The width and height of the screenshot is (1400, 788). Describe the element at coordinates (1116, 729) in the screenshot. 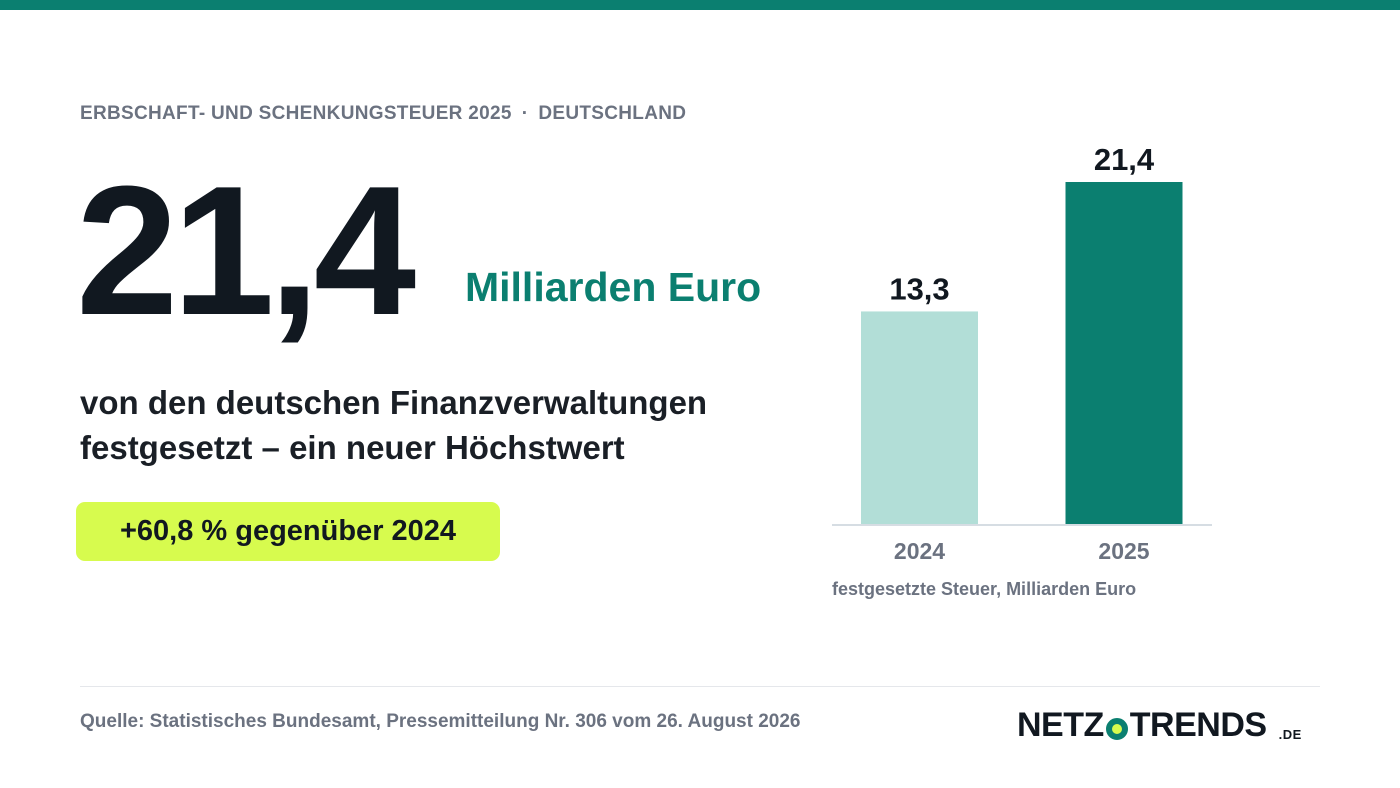

I see `logo-dot-icon` at that location.